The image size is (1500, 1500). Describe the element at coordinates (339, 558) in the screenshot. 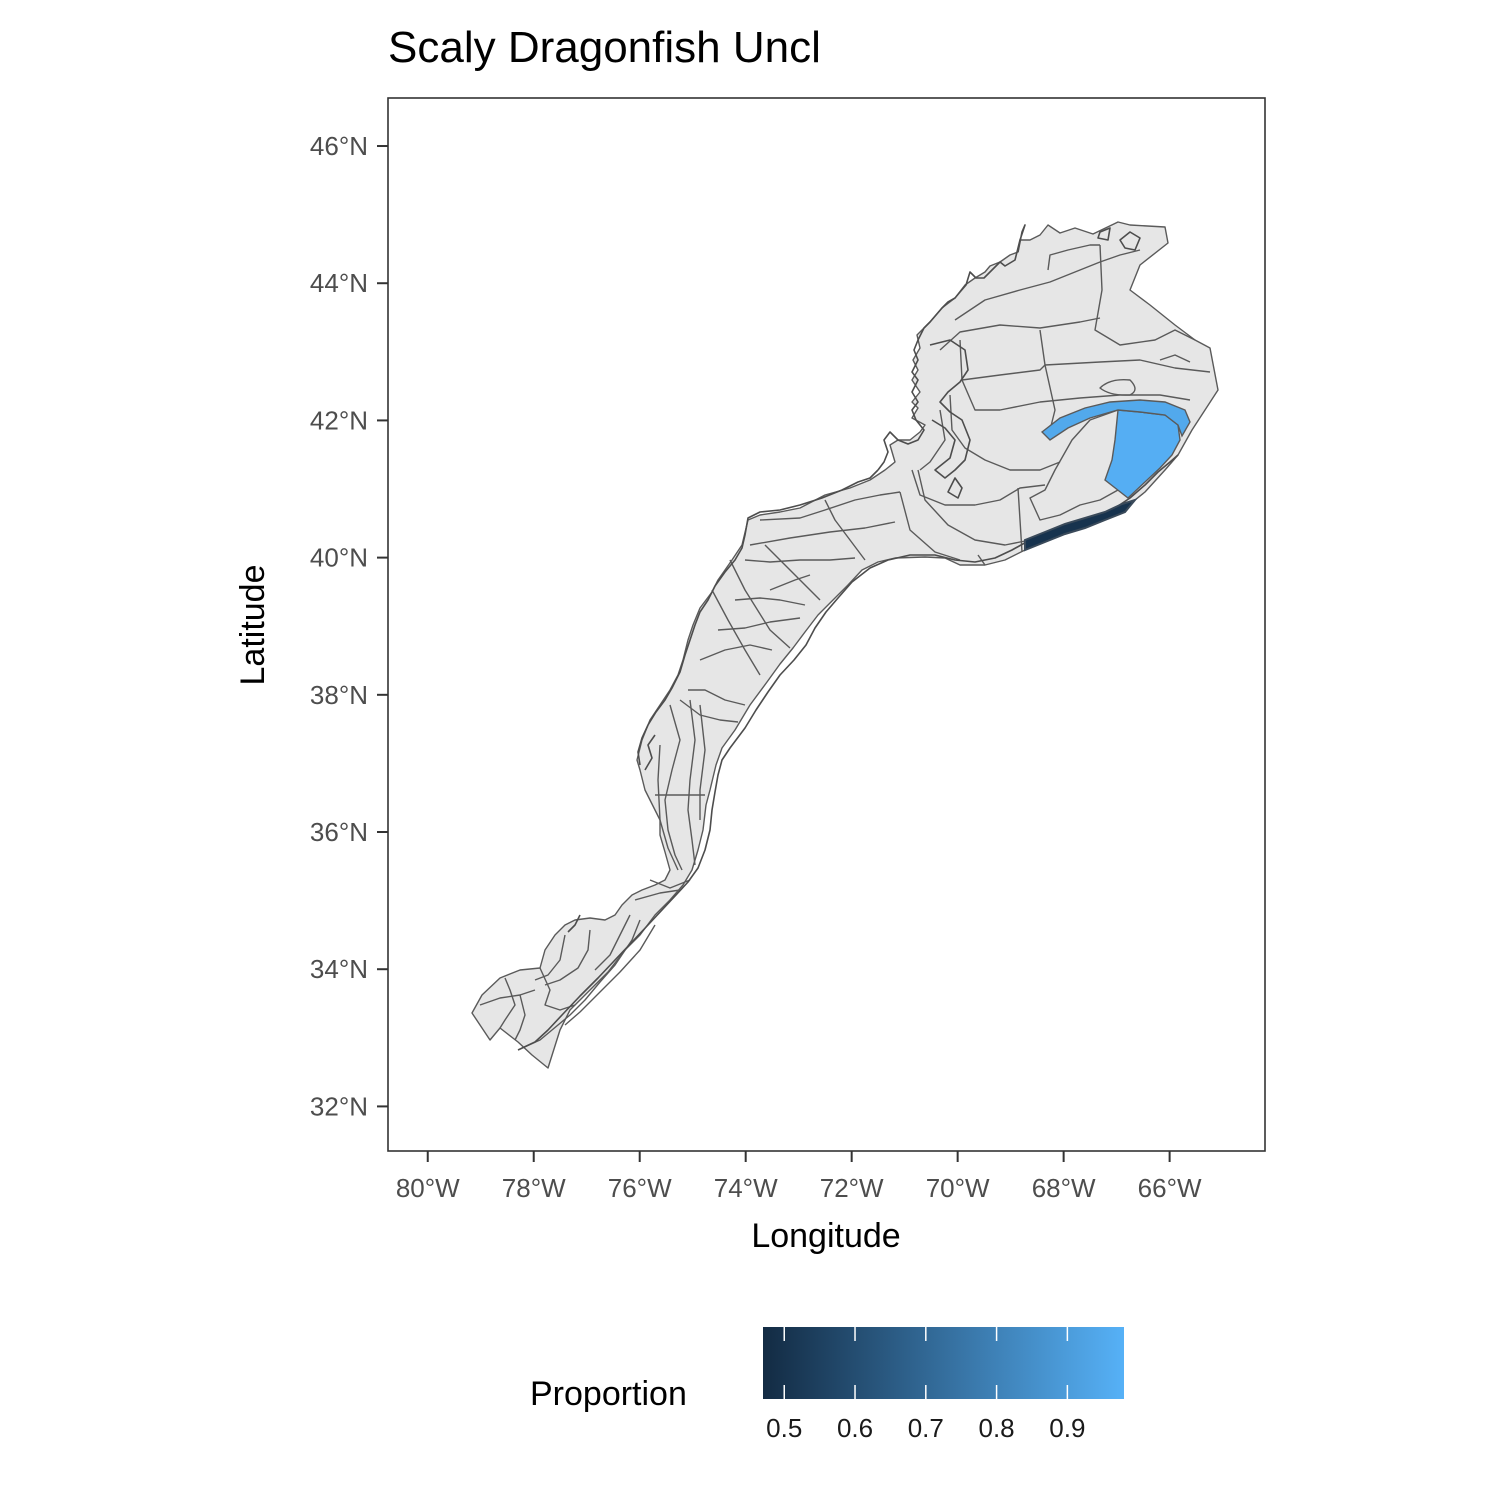

I see `y-tick-label: 40°N` at that location.